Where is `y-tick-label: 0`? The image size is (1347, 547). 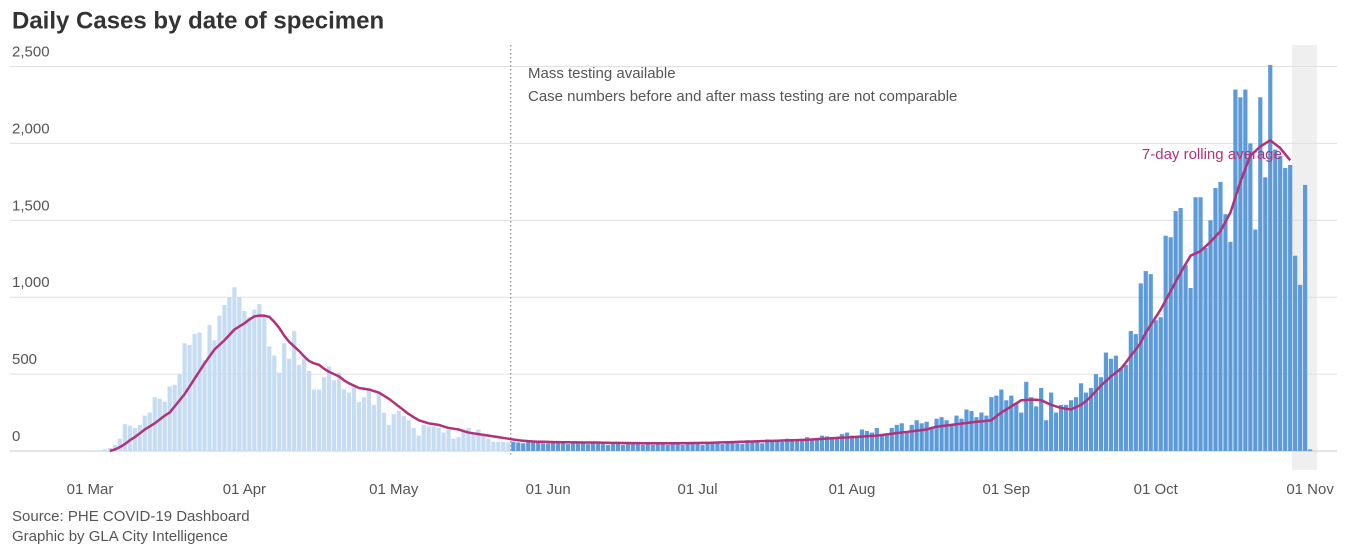 y-tick-label: 0 is located at coordinates (16, 436).